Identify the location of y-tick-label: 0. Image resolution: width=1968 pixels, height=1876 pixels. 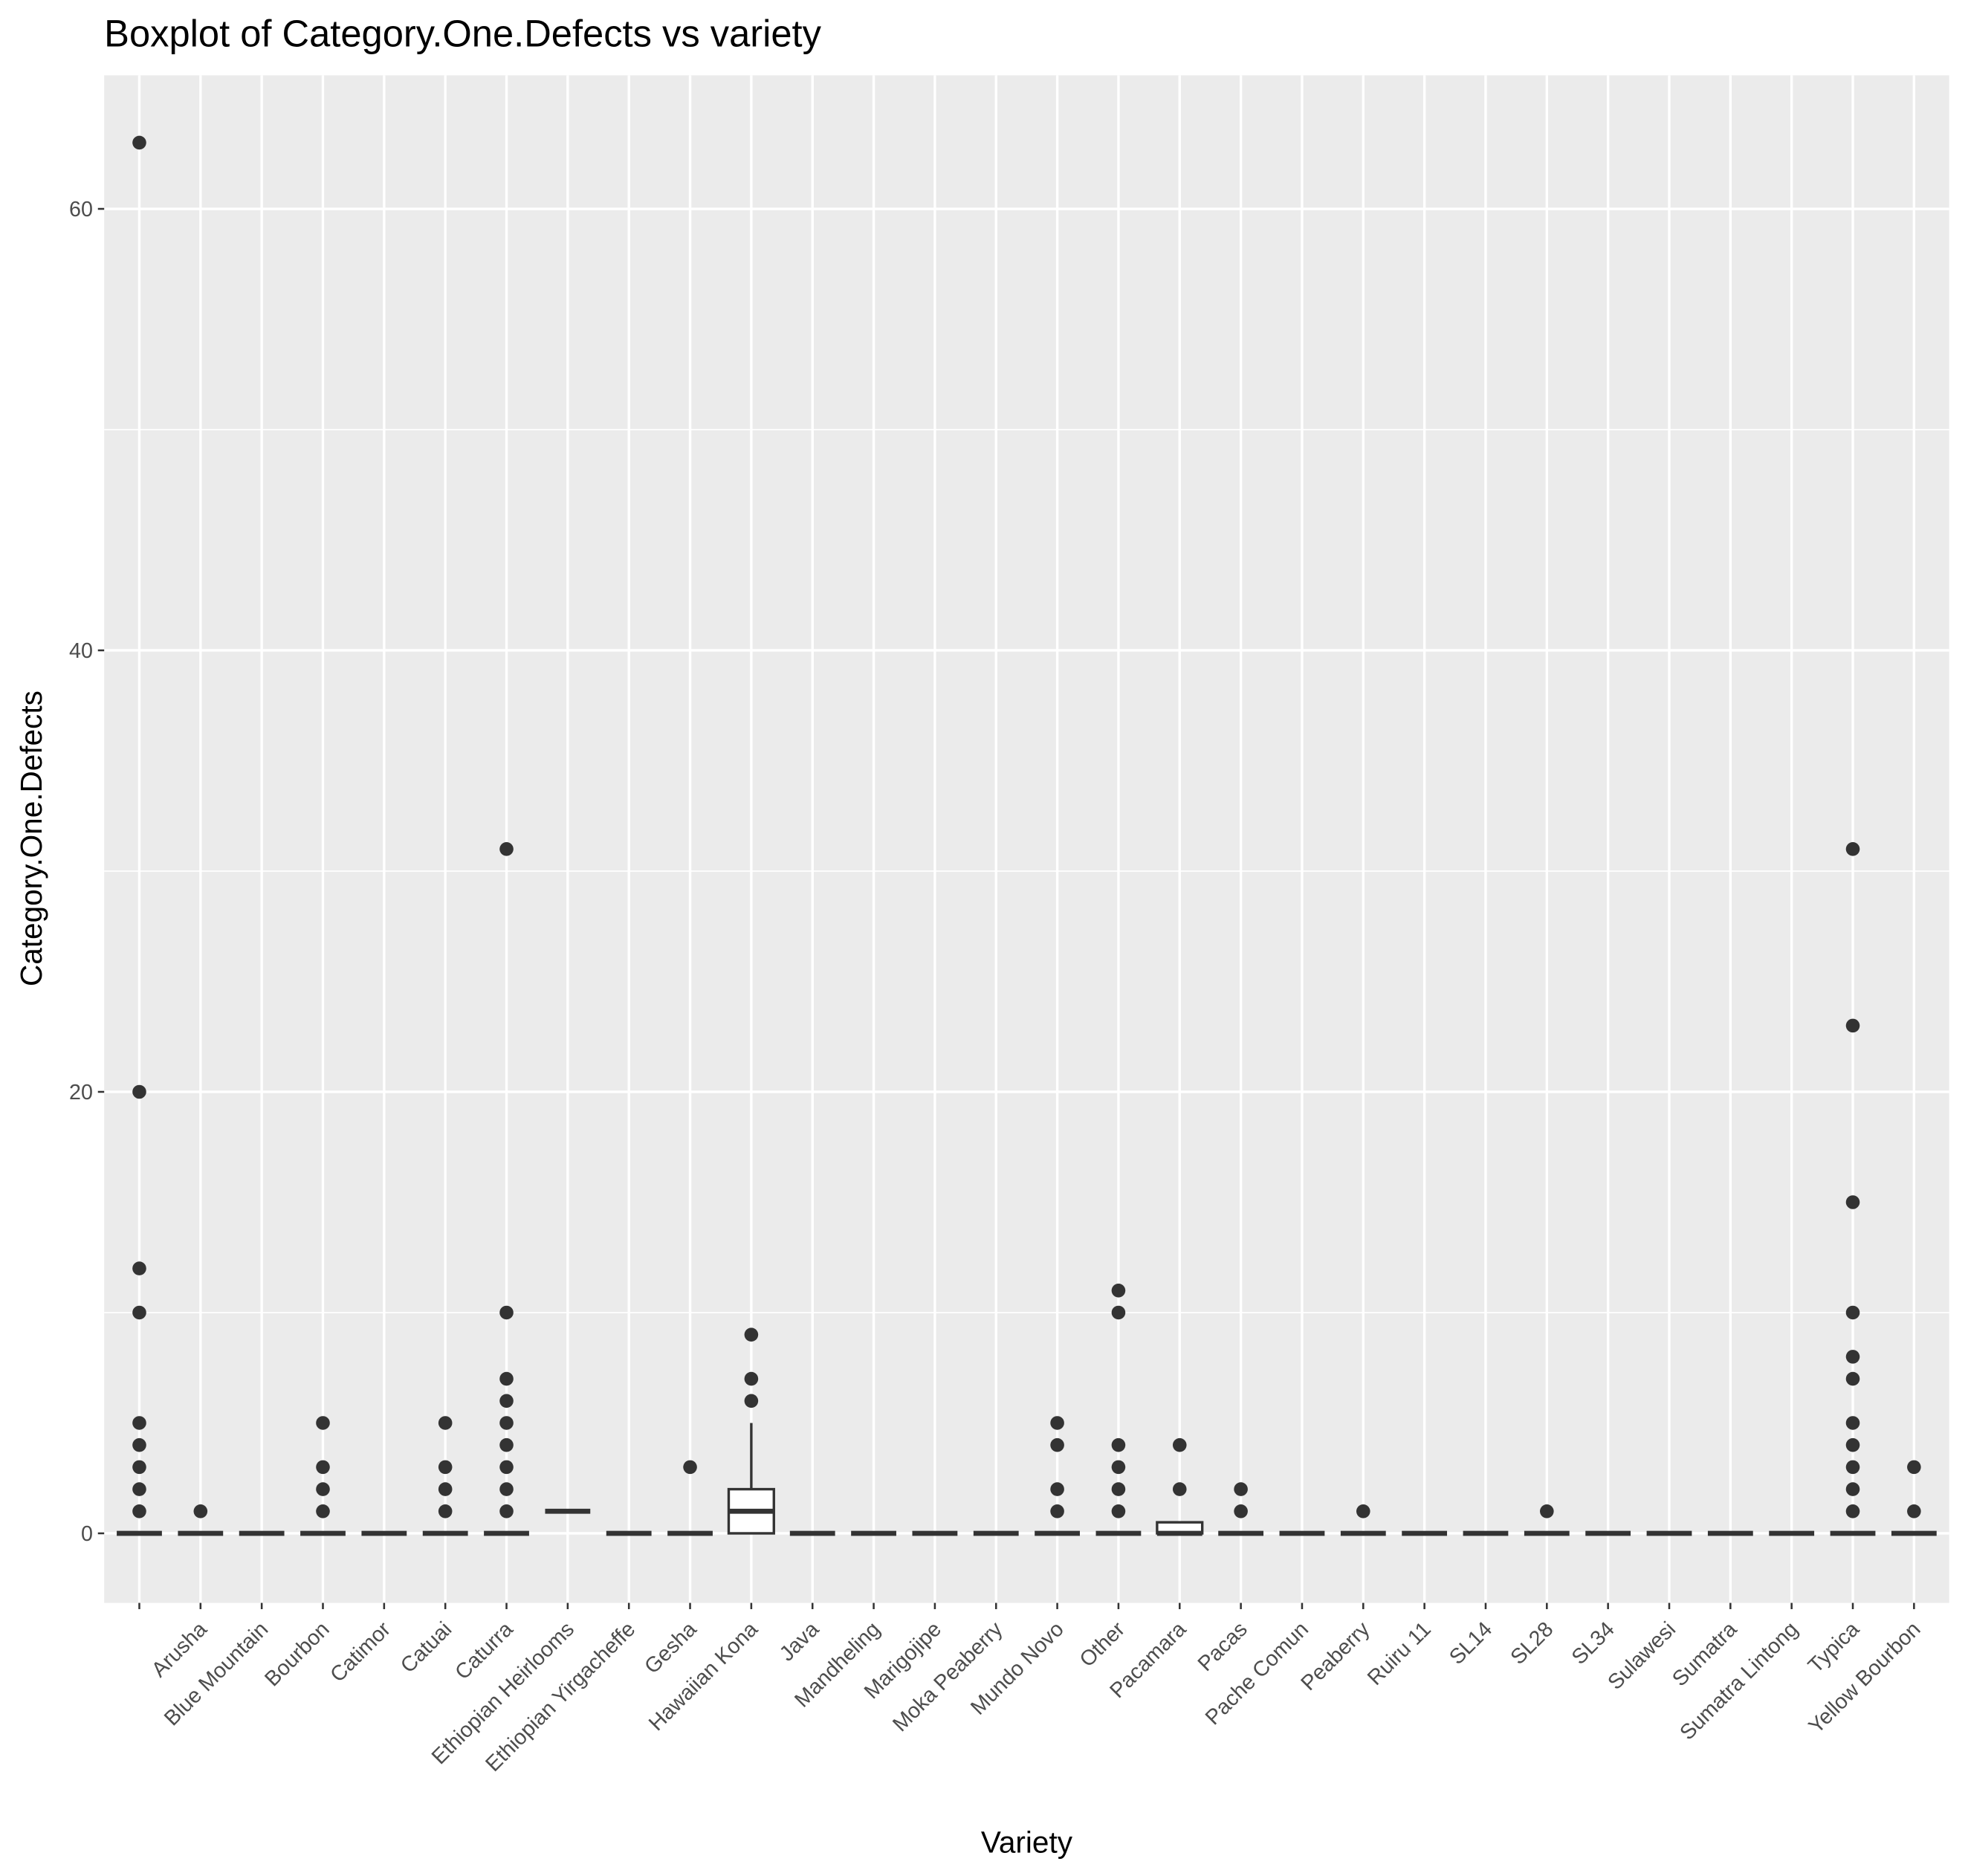
(87, 1534).